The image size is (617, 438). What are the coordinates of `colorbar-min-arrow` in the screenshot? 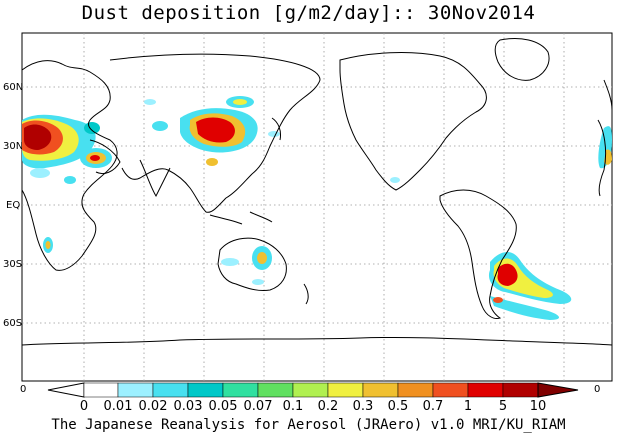 It's located at (66, 390).